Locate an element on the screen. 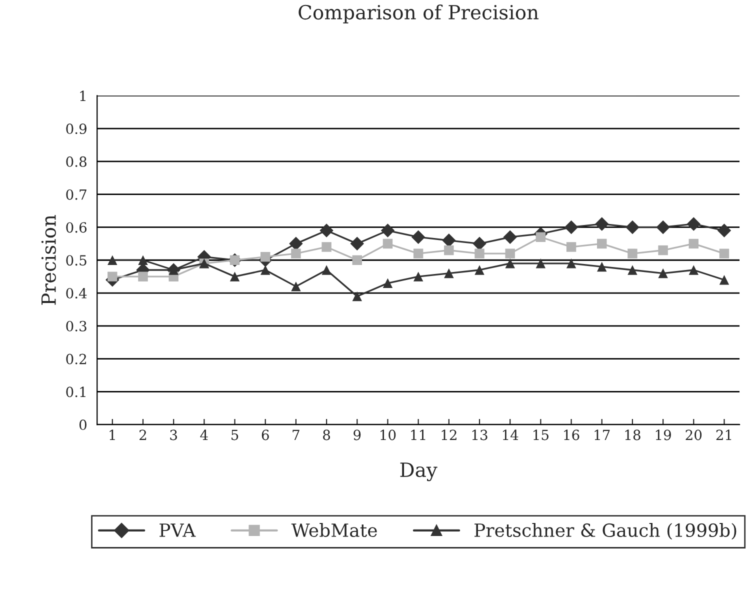  y-tick-label: 0.4 is located at coordinates (76, 293).